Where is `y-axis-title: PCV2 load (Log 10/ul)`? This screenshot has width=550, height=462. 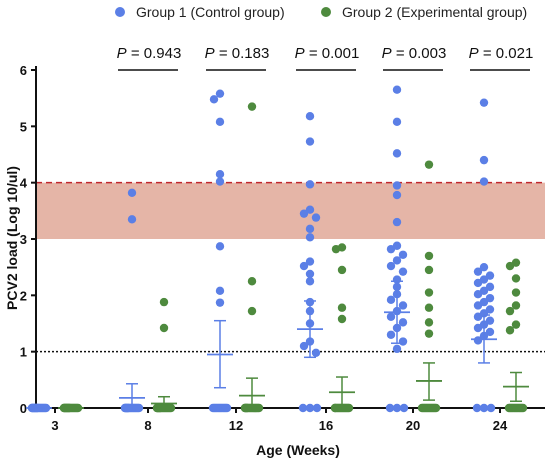
y-axis-title: PCV2 load (Log 10/ul) is located at coordinates (12, 238).